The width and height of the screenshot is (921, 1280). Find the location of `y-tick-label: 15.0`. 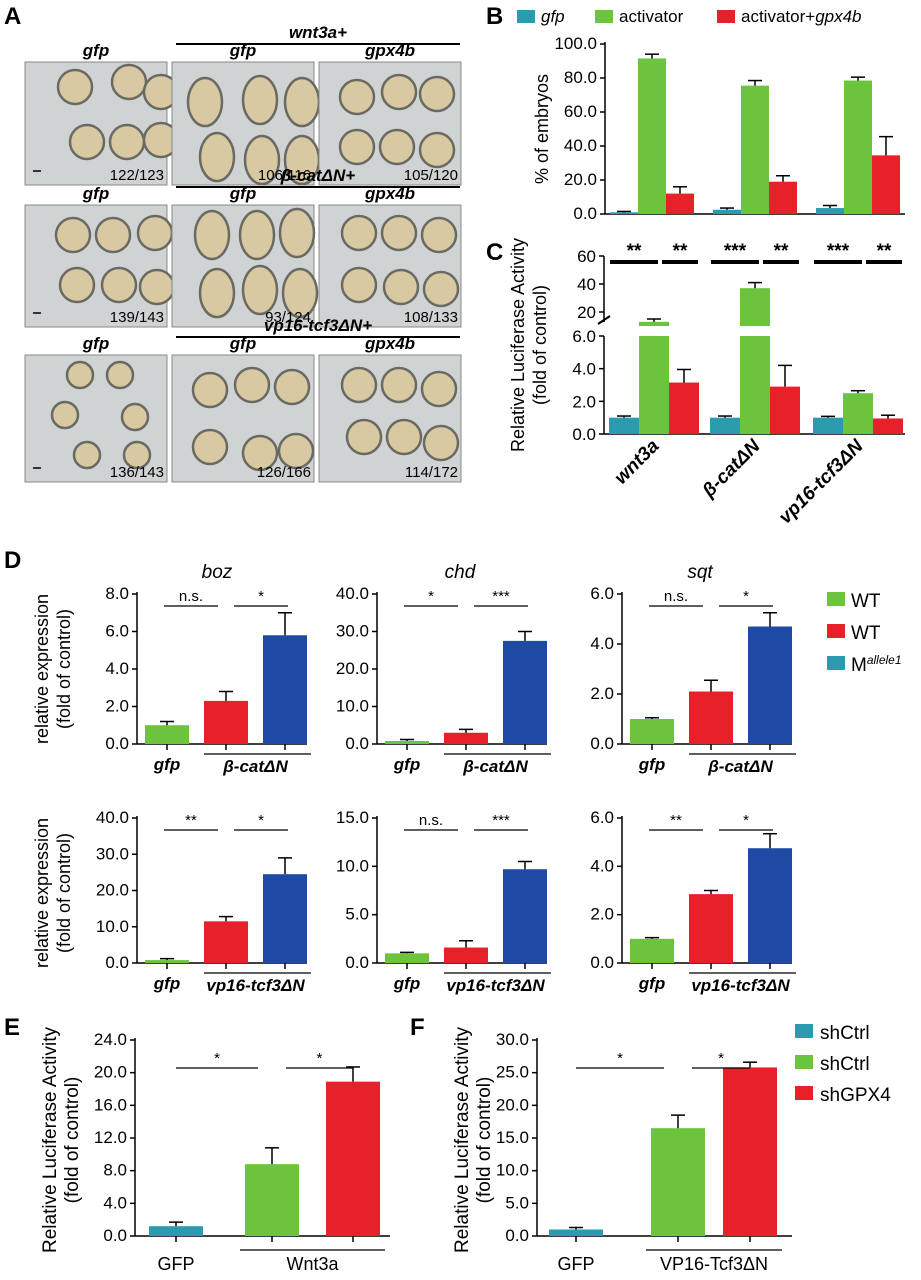

y-tick-label: 15.0 is located at coordinates (512, 1137).